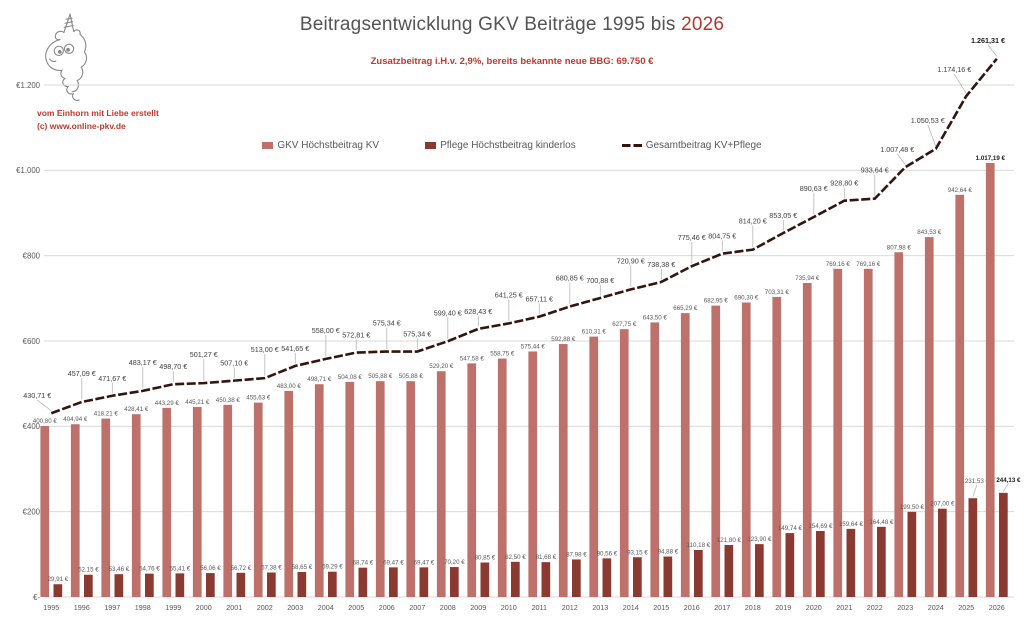  Describe the element at coordinates (136, 505) in the screenshot. I see `bar-kv-1998` at that location.